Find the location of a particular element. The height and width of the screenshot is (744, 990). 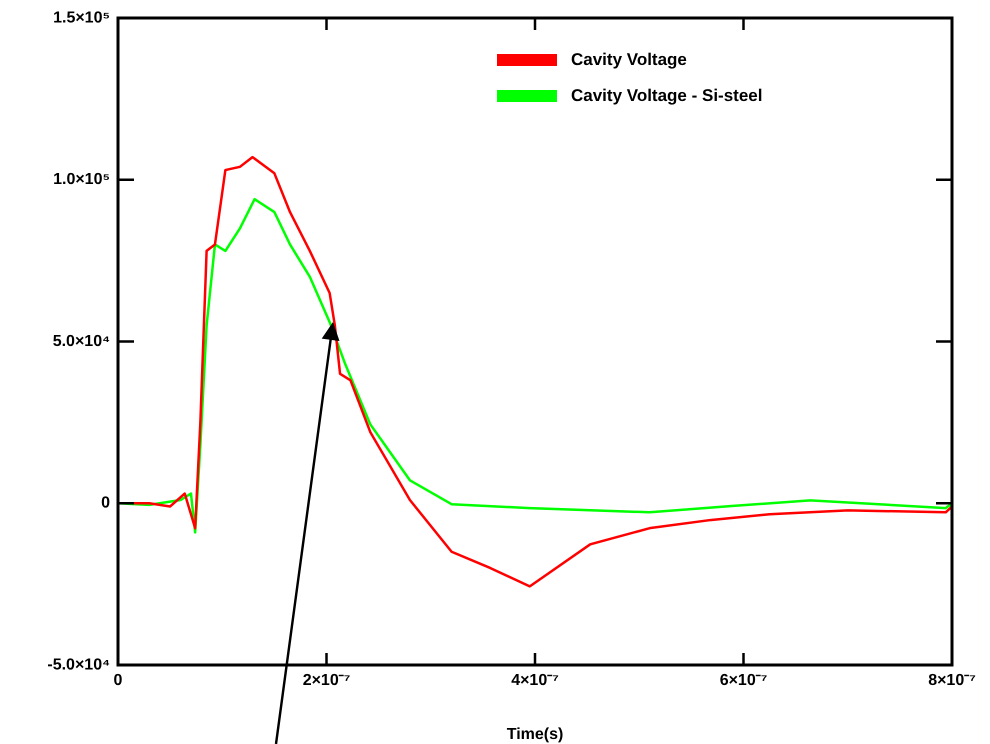

y-tick-label: 0 is located at coordinates (105, 503).